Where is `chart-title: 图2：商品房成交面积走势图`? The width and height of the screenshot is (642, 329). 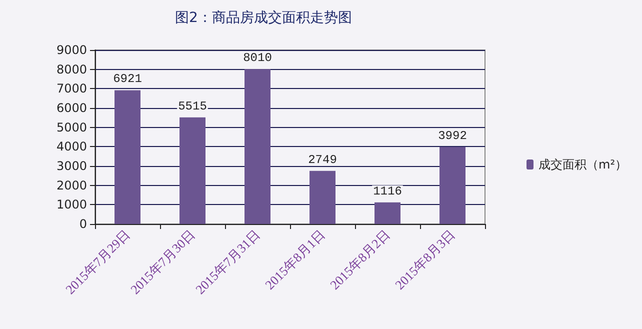 chart-title: 图2：商品房成交面积走势图 is located at coordinates (263, 18).